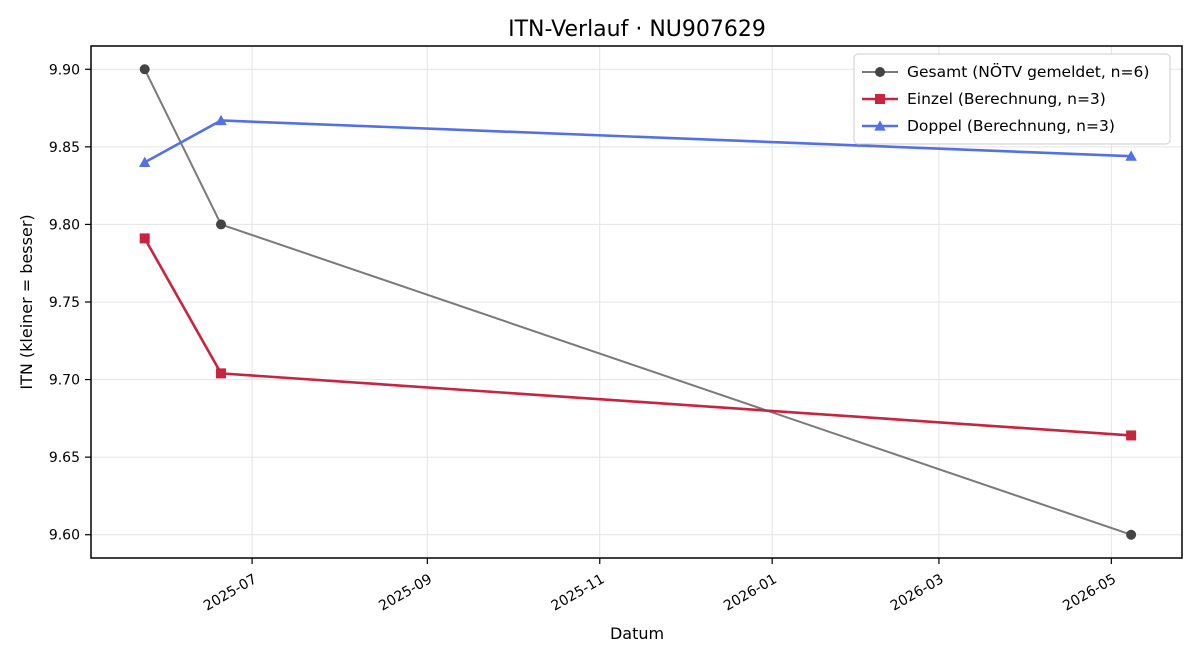 The height and width of the screenshot is (660, 1200). I want to click on legend-box, so click(1012, 99).